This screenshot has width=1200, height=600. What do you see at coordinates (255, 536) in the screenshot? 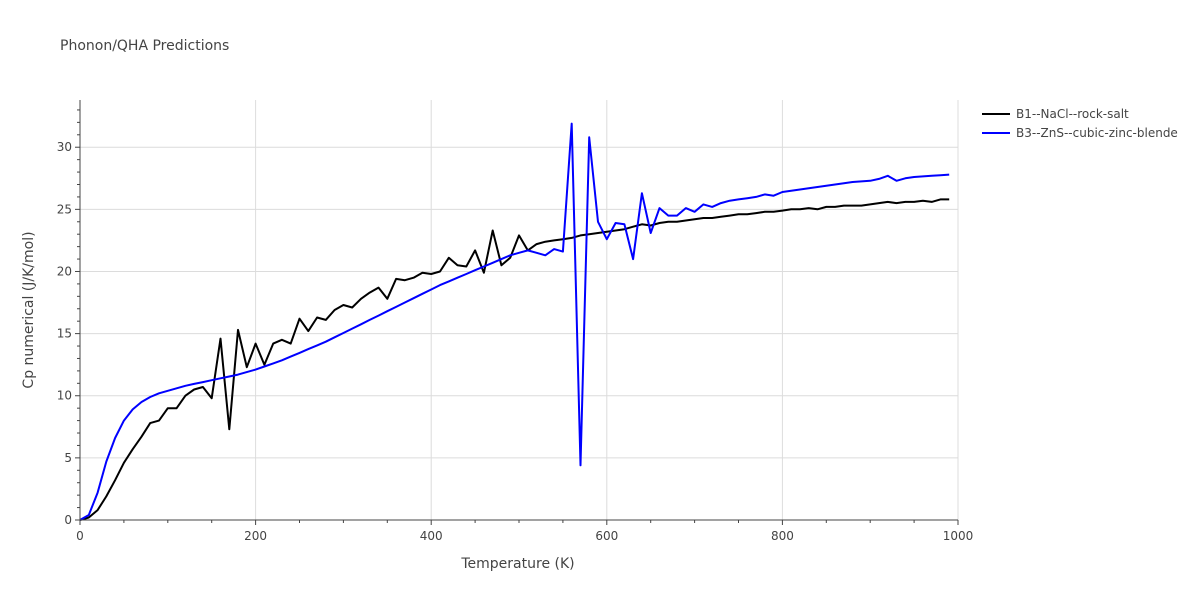
I see `x-tick-label: 200` at bounding box center [255, 536].